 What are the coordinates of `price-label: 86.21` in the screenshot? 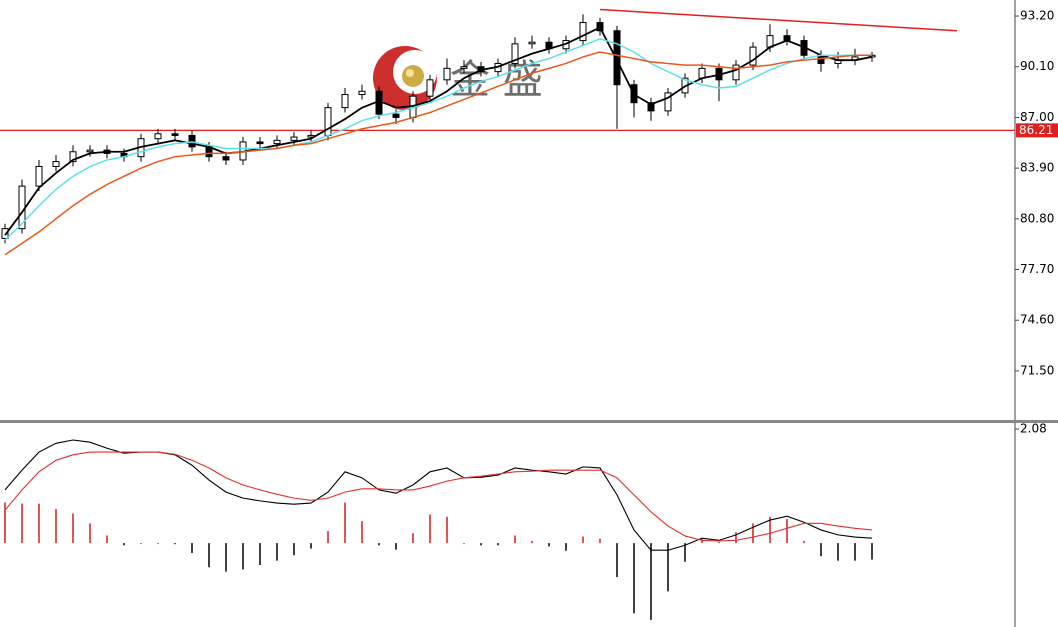 It's located at (1036, 130).